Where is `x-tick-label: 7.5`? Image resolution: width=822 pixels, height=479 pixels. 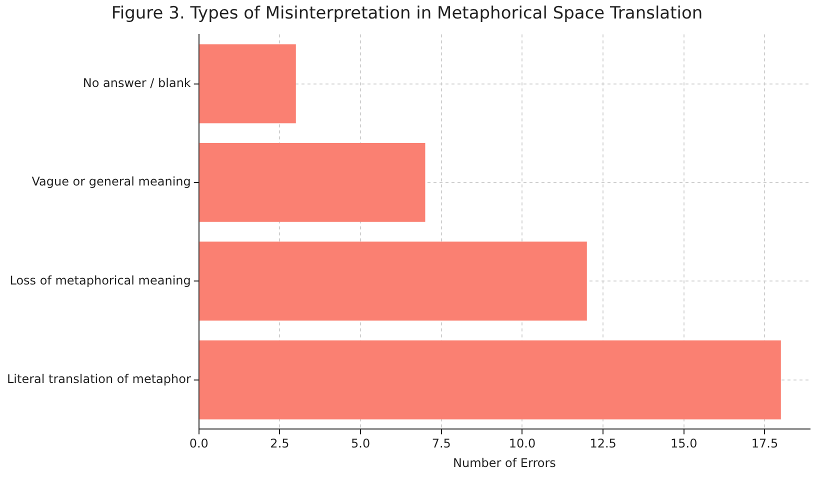
x-tick-label: 7.5 is located at coordinates (441, 443).